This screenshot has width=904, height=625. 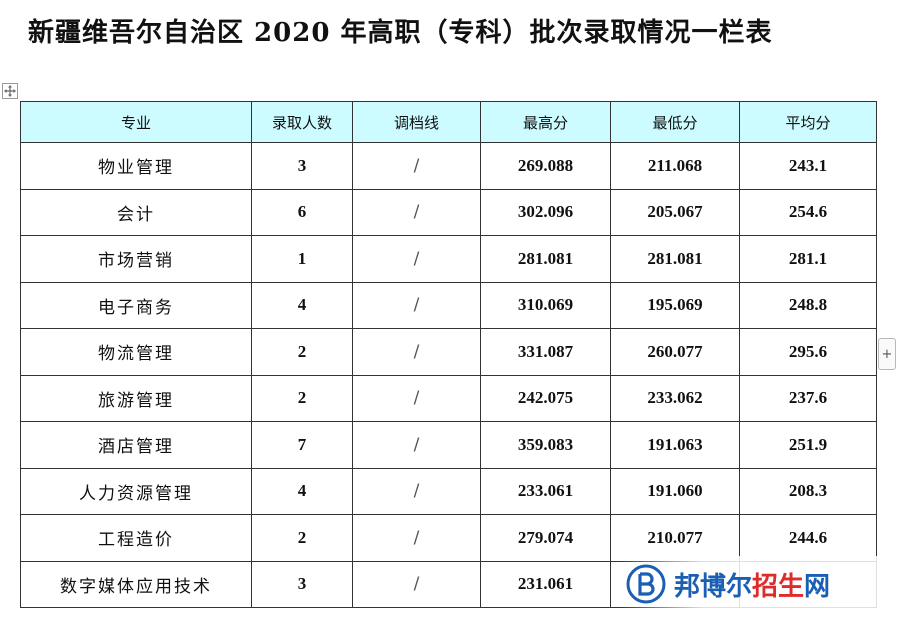 I want to click on min-score-cell: 195.069, so click(x=675, y=305).